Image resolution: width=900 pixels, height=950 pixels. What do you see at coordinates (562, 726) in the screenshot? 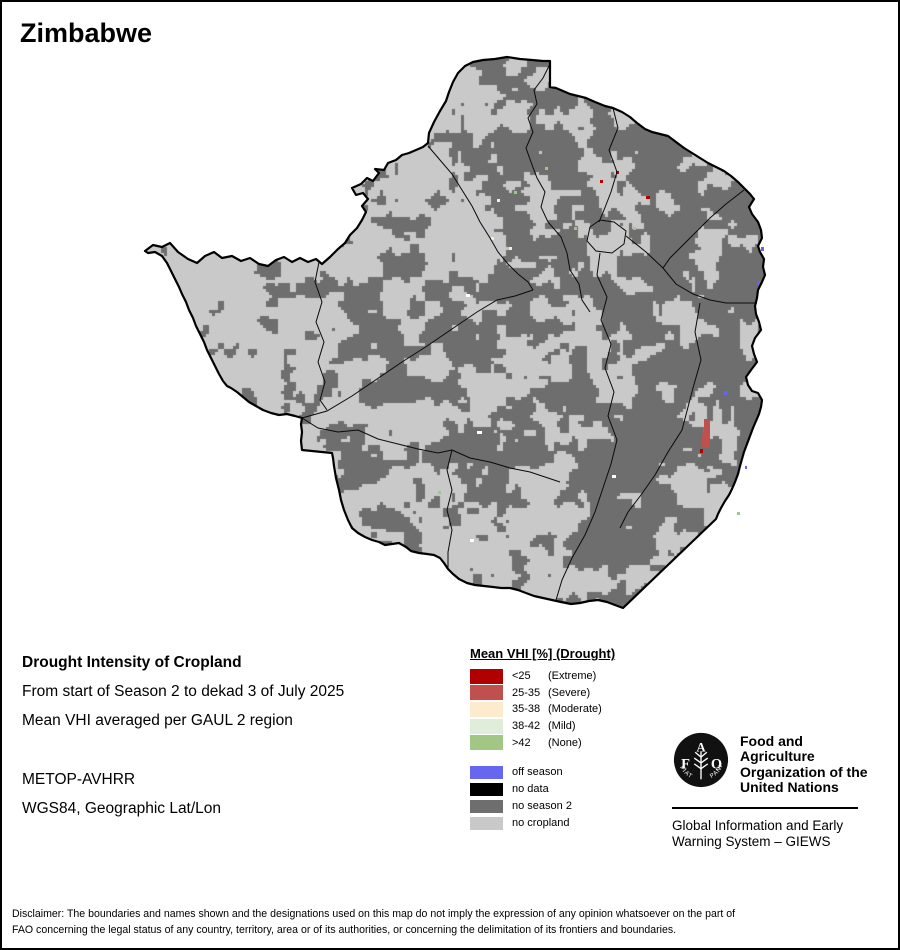
I see `legend-label: (Mild)` at bounding box center [562, 726].